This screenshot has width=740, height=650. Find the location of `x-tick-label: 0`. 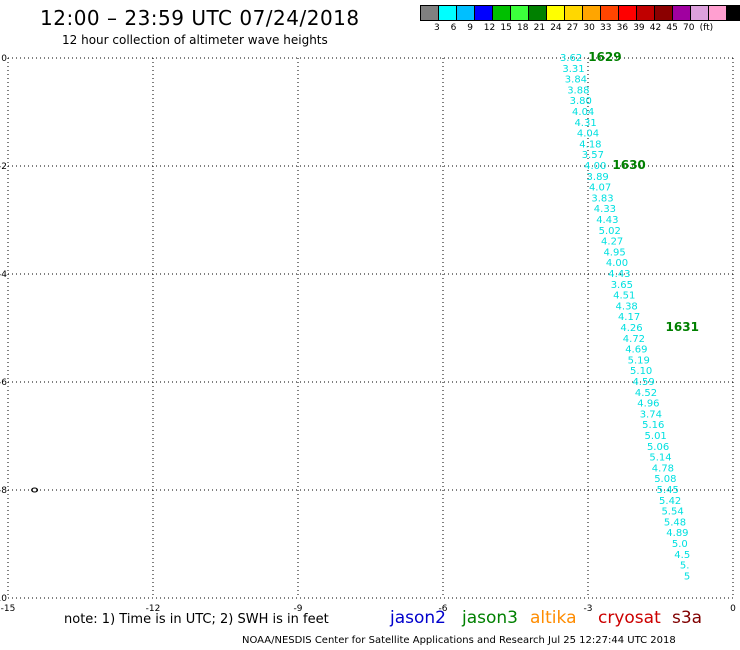

x-tick-label: 0 is located at coordinates (733, 609).